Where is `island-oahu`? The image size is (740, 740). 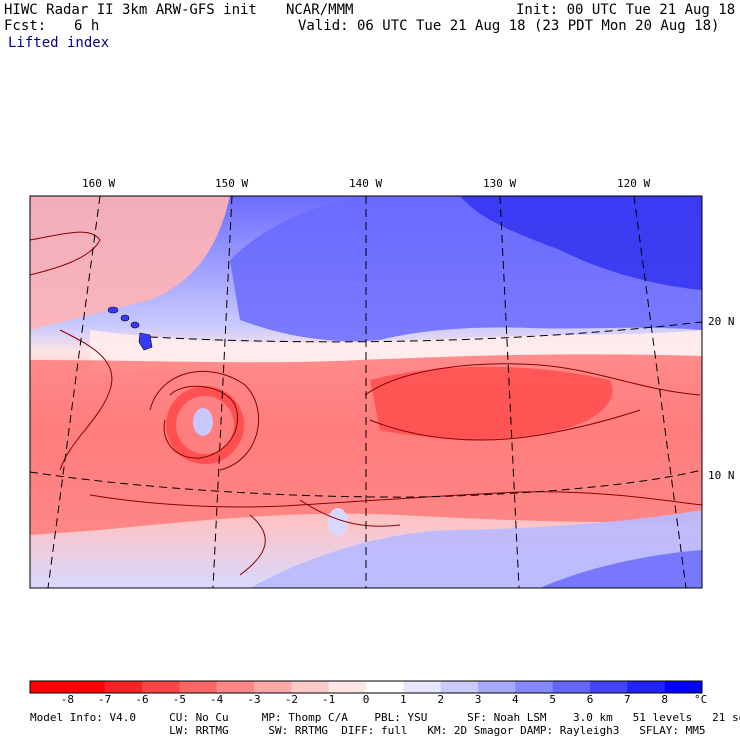
island-oahu is located at coordinates (125, 318).